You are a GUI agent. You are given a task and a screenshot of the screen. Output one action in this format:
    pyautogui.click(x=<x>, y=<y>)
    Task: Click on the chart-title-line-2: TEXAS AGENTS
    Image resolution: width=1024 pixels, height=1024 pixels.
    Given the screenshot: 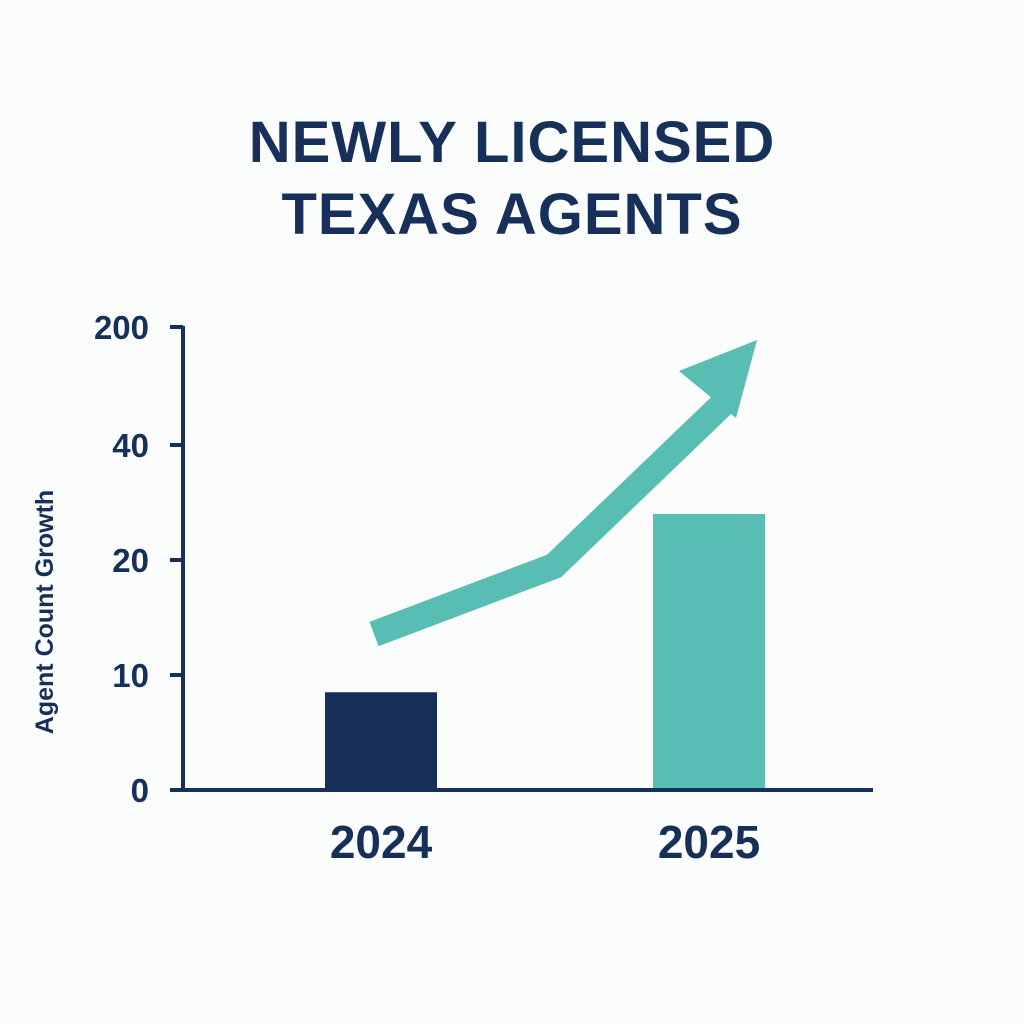 What is the action you would take?
    pyautogui.click(x=512, y=214)
    